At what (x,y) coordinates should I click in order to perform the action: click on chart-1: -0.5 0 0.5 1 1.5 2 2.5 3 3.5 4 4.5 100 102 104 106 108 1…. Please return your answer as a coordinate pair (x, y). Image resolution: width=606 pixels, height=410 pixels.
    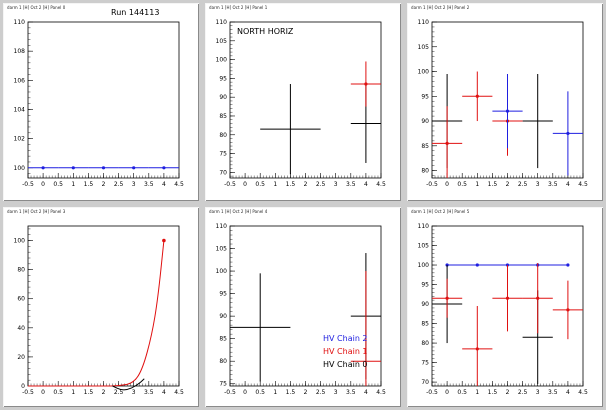
    Looking at the image, I should click on (99, 98).